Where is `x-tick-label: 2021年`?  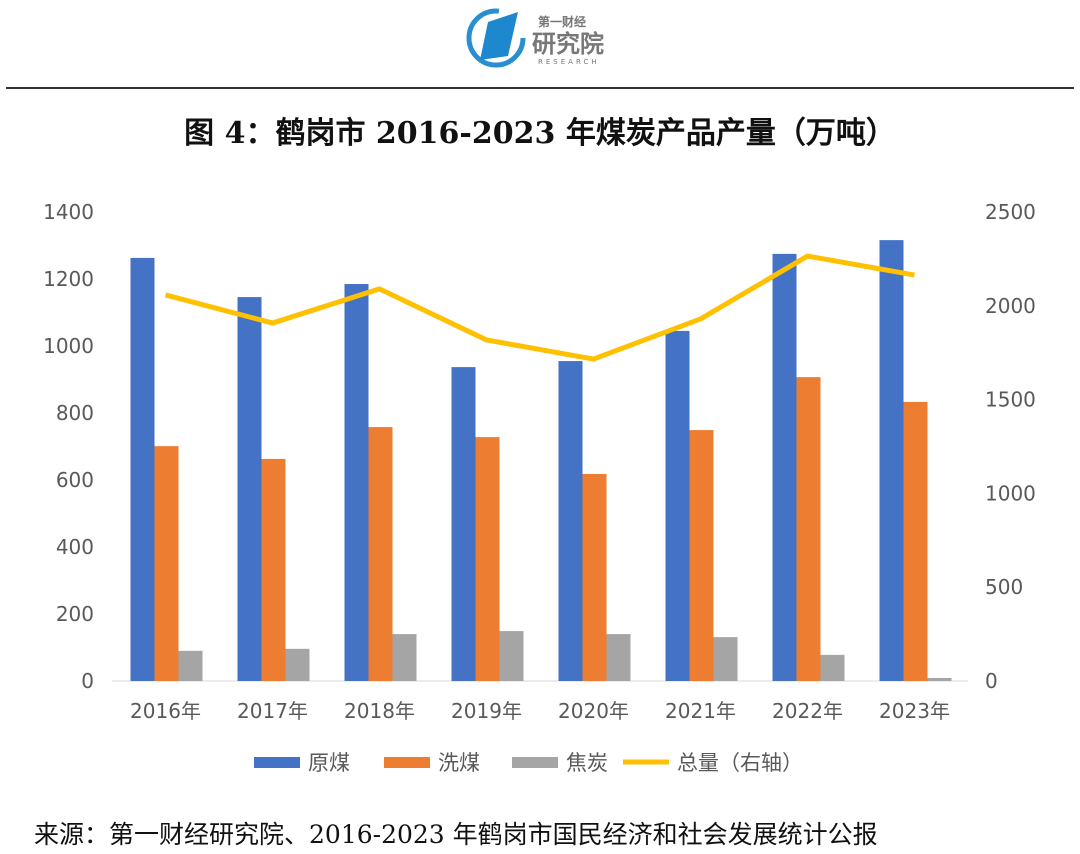 x-tick-label: 2021年 is located at coordinates (700, 711).